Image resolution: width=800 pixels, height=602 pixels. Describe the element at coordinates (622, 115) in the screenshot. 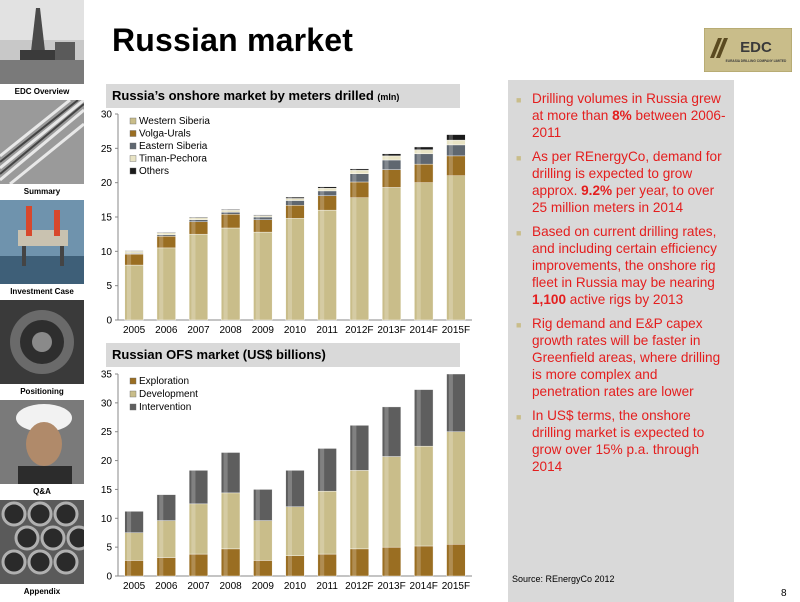

I see `key-point-highlight: 8%` at that location.